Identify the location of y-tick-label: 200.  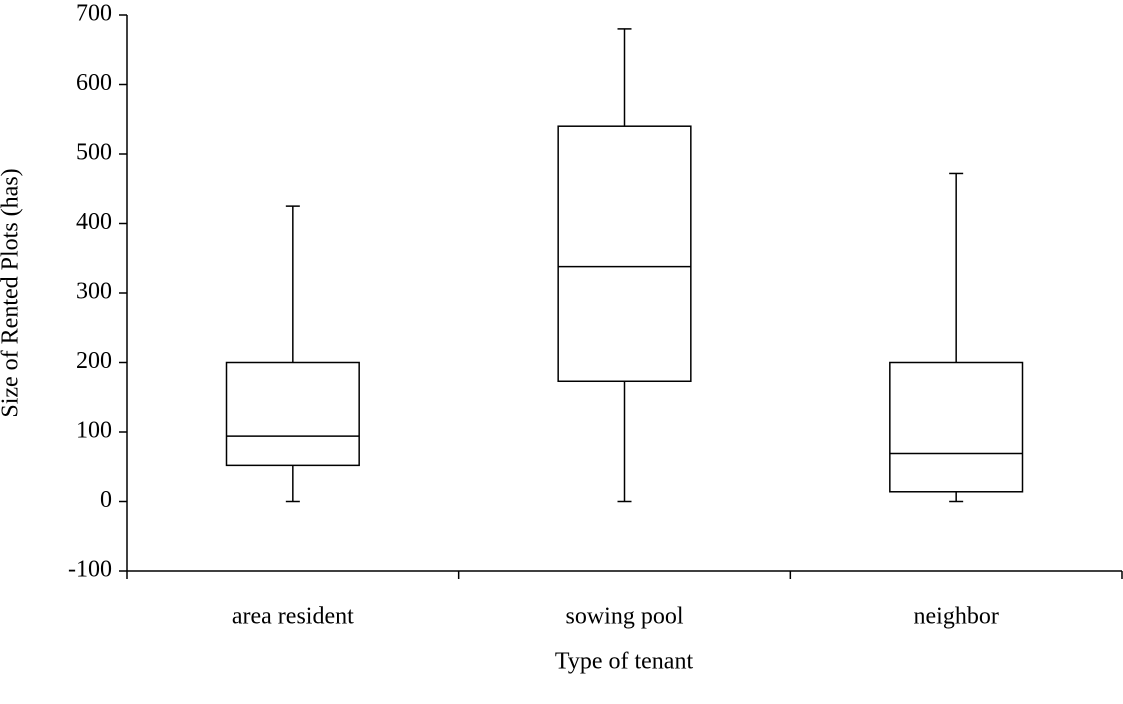
(94, 361).